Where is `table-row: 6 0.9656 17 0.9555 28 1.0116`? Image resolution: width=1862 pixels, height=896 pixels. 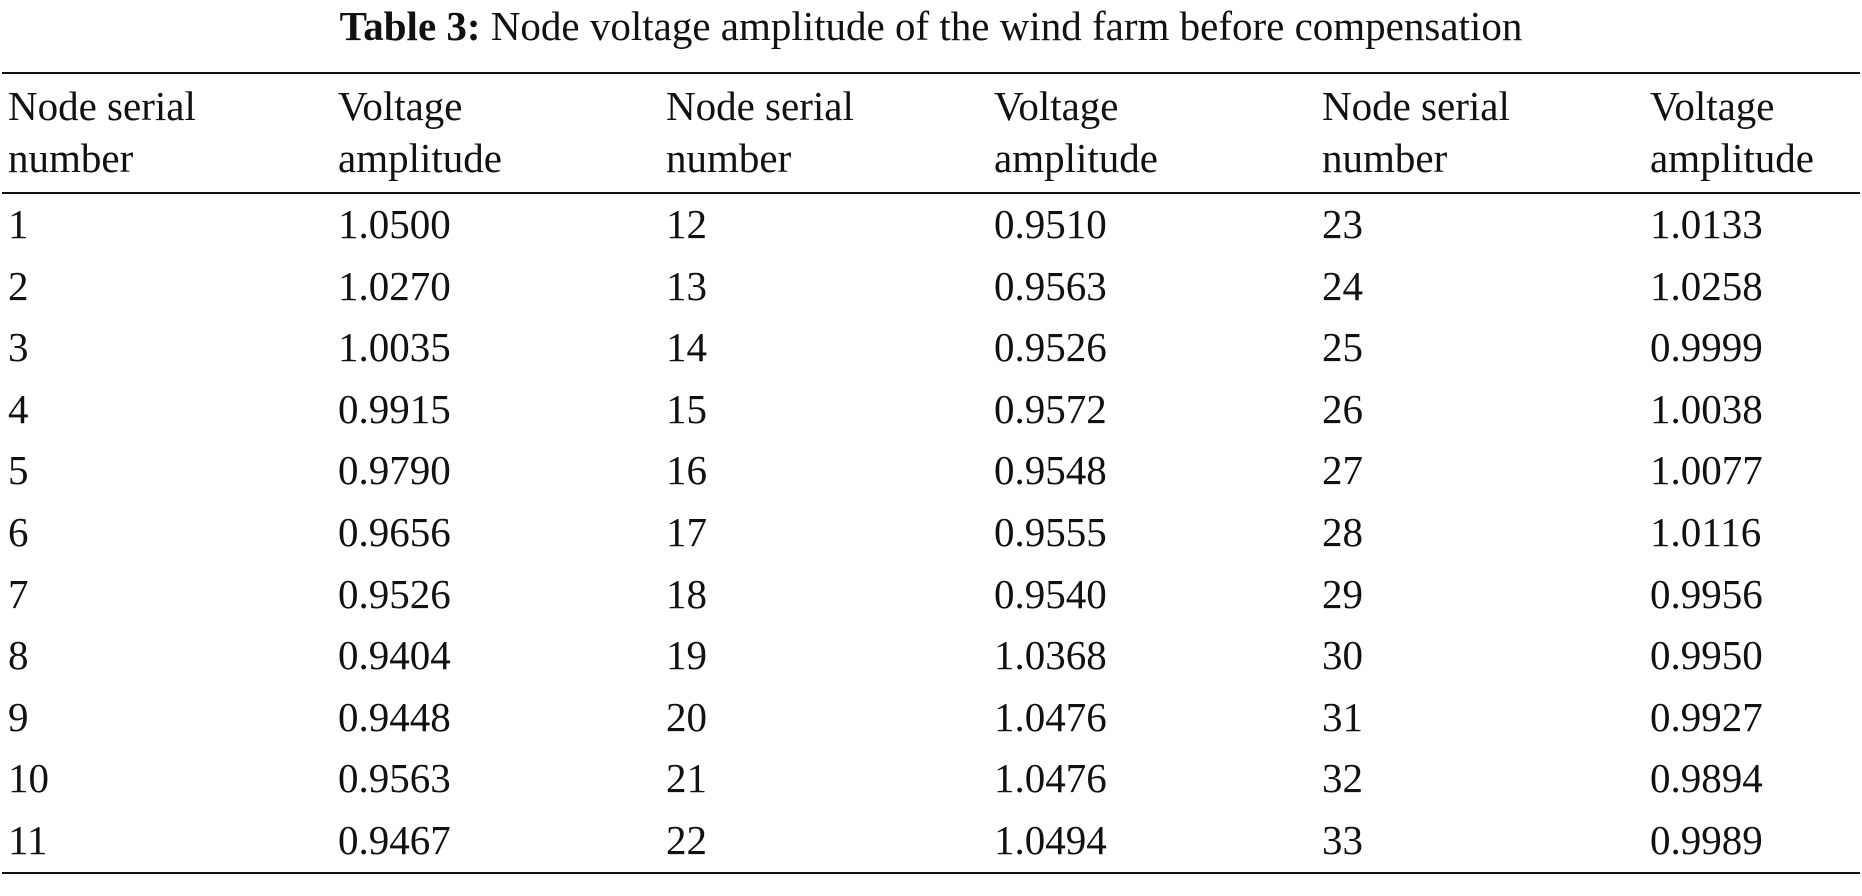 table-row: 6 0.9656 17 0.9555 28 1.0116 is located at coordinates (931, 533).